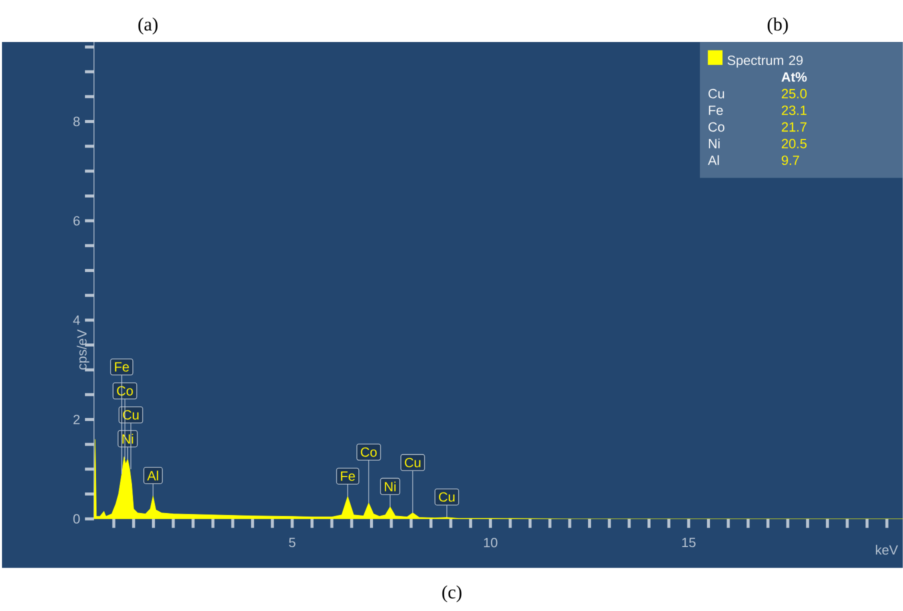 The image size is (903, 611). I want to click on y-tick-label: 2, so click(77, 419).